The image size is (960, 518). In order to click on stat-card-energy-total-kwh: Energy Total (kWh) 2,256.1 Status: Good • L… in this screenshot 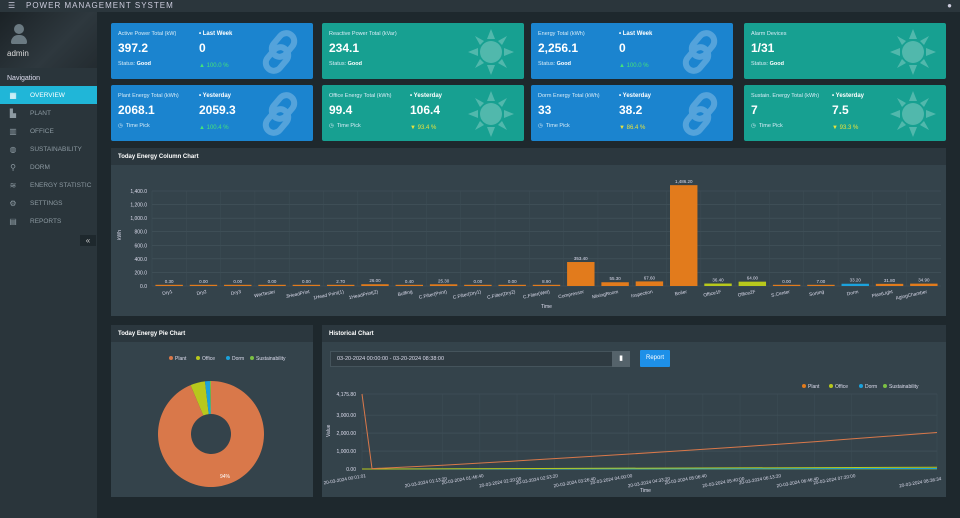, I will do `click(632, 51)`.